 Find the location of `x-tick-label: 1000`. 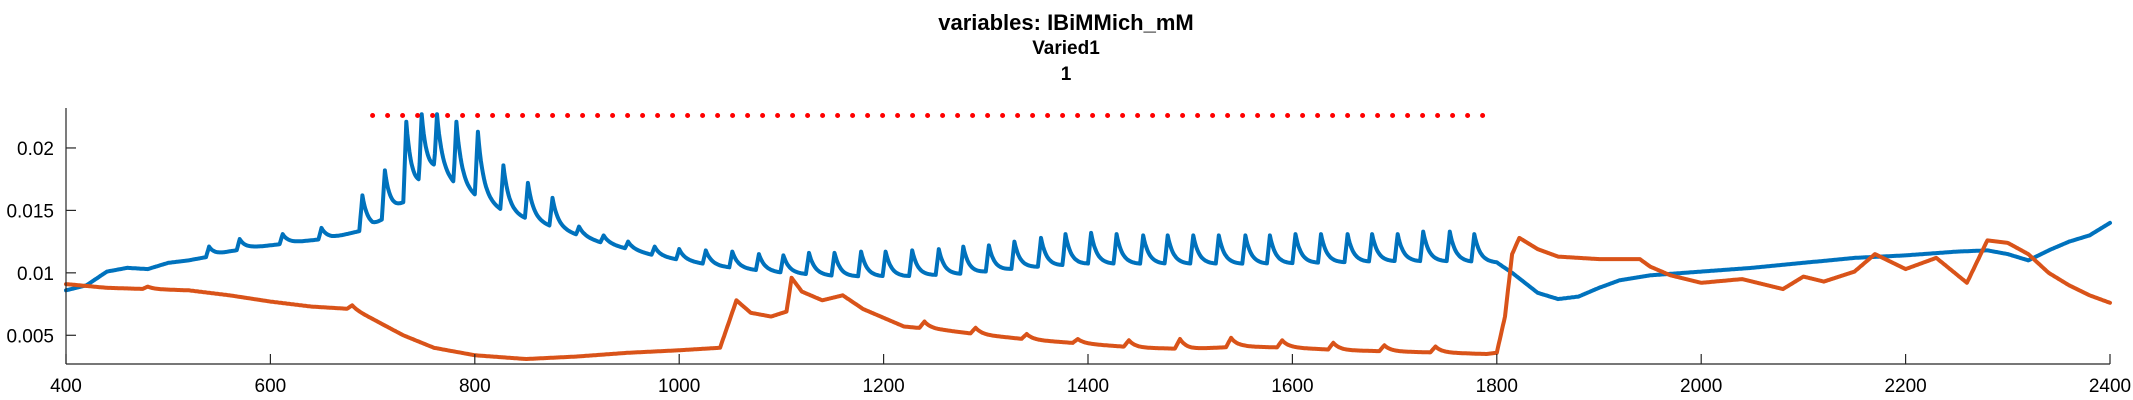

x-tick-label: 1000 is located at coordinates (679, 386).